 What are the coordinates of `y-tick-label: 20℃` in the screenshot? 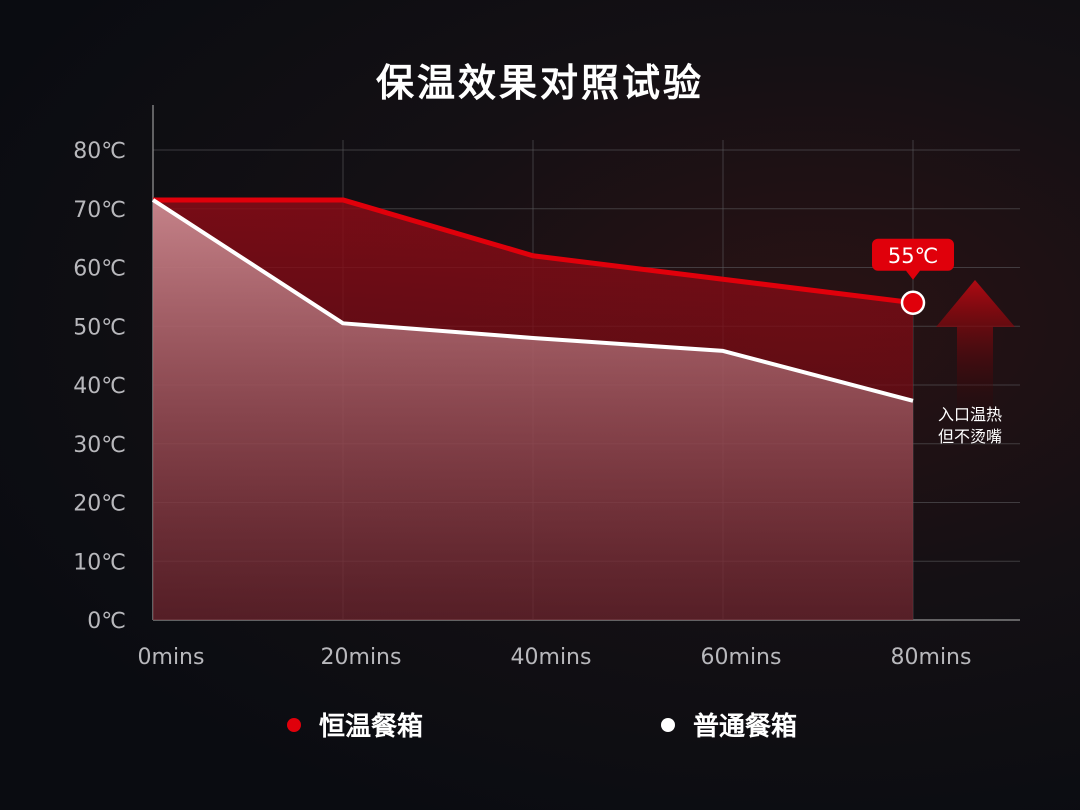 It's located at (99, 504).